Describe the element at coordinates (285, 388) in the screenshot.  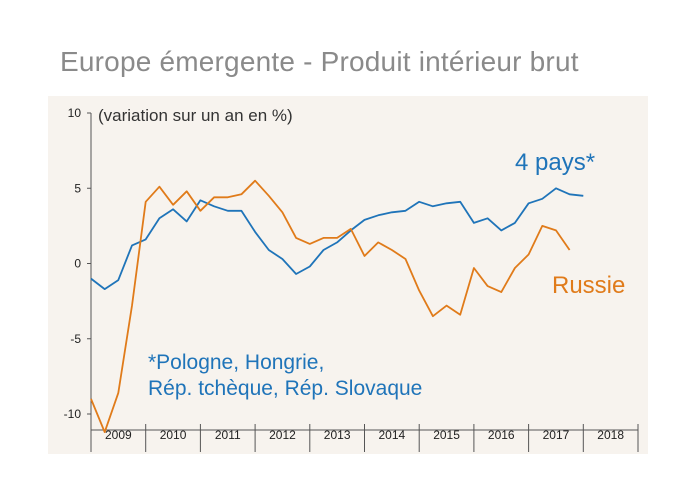
I see `note-line-2: Rép. tchèque, Rép. Slovaque` at that location.